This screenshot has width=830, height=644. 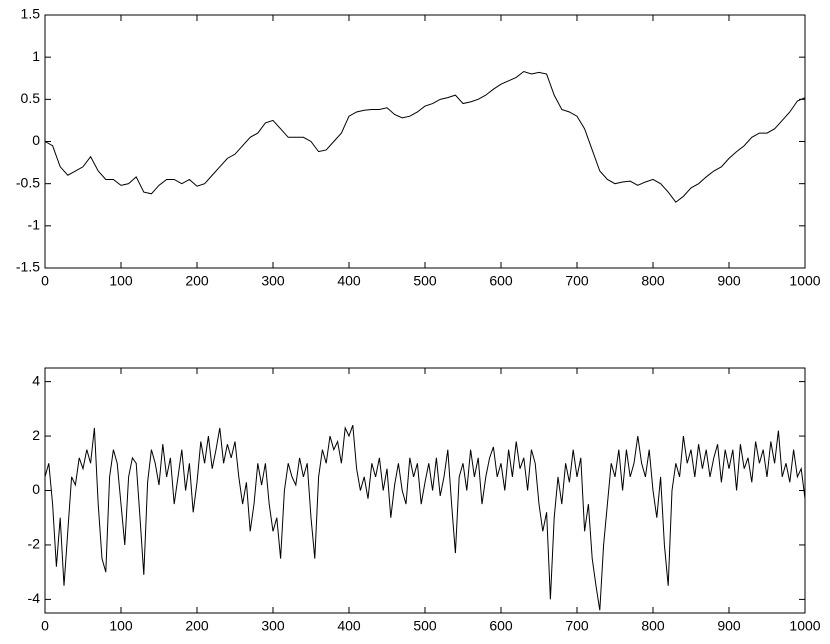 I want to click on y-tick-label: 1, so click(x=36, y=56).